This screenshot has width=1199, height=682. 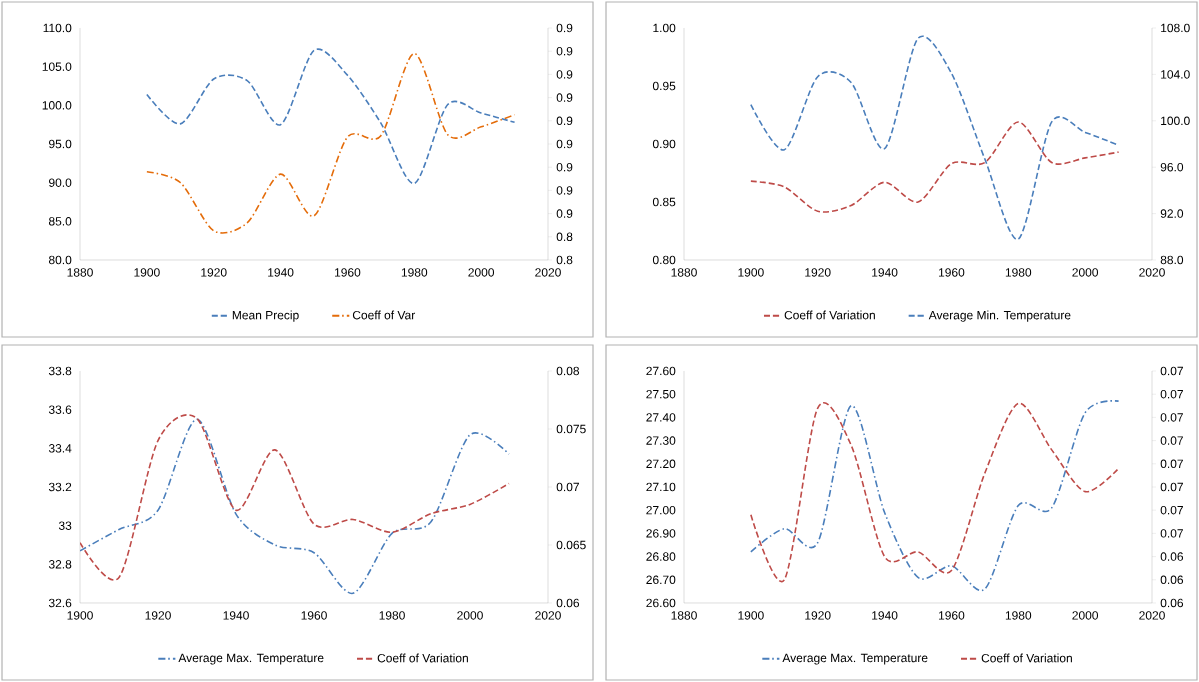 What do you see at coordinates (571, 429) in the screenshot?
I see `y2-tick-label: 0.075` at bounding box center [571, 429].